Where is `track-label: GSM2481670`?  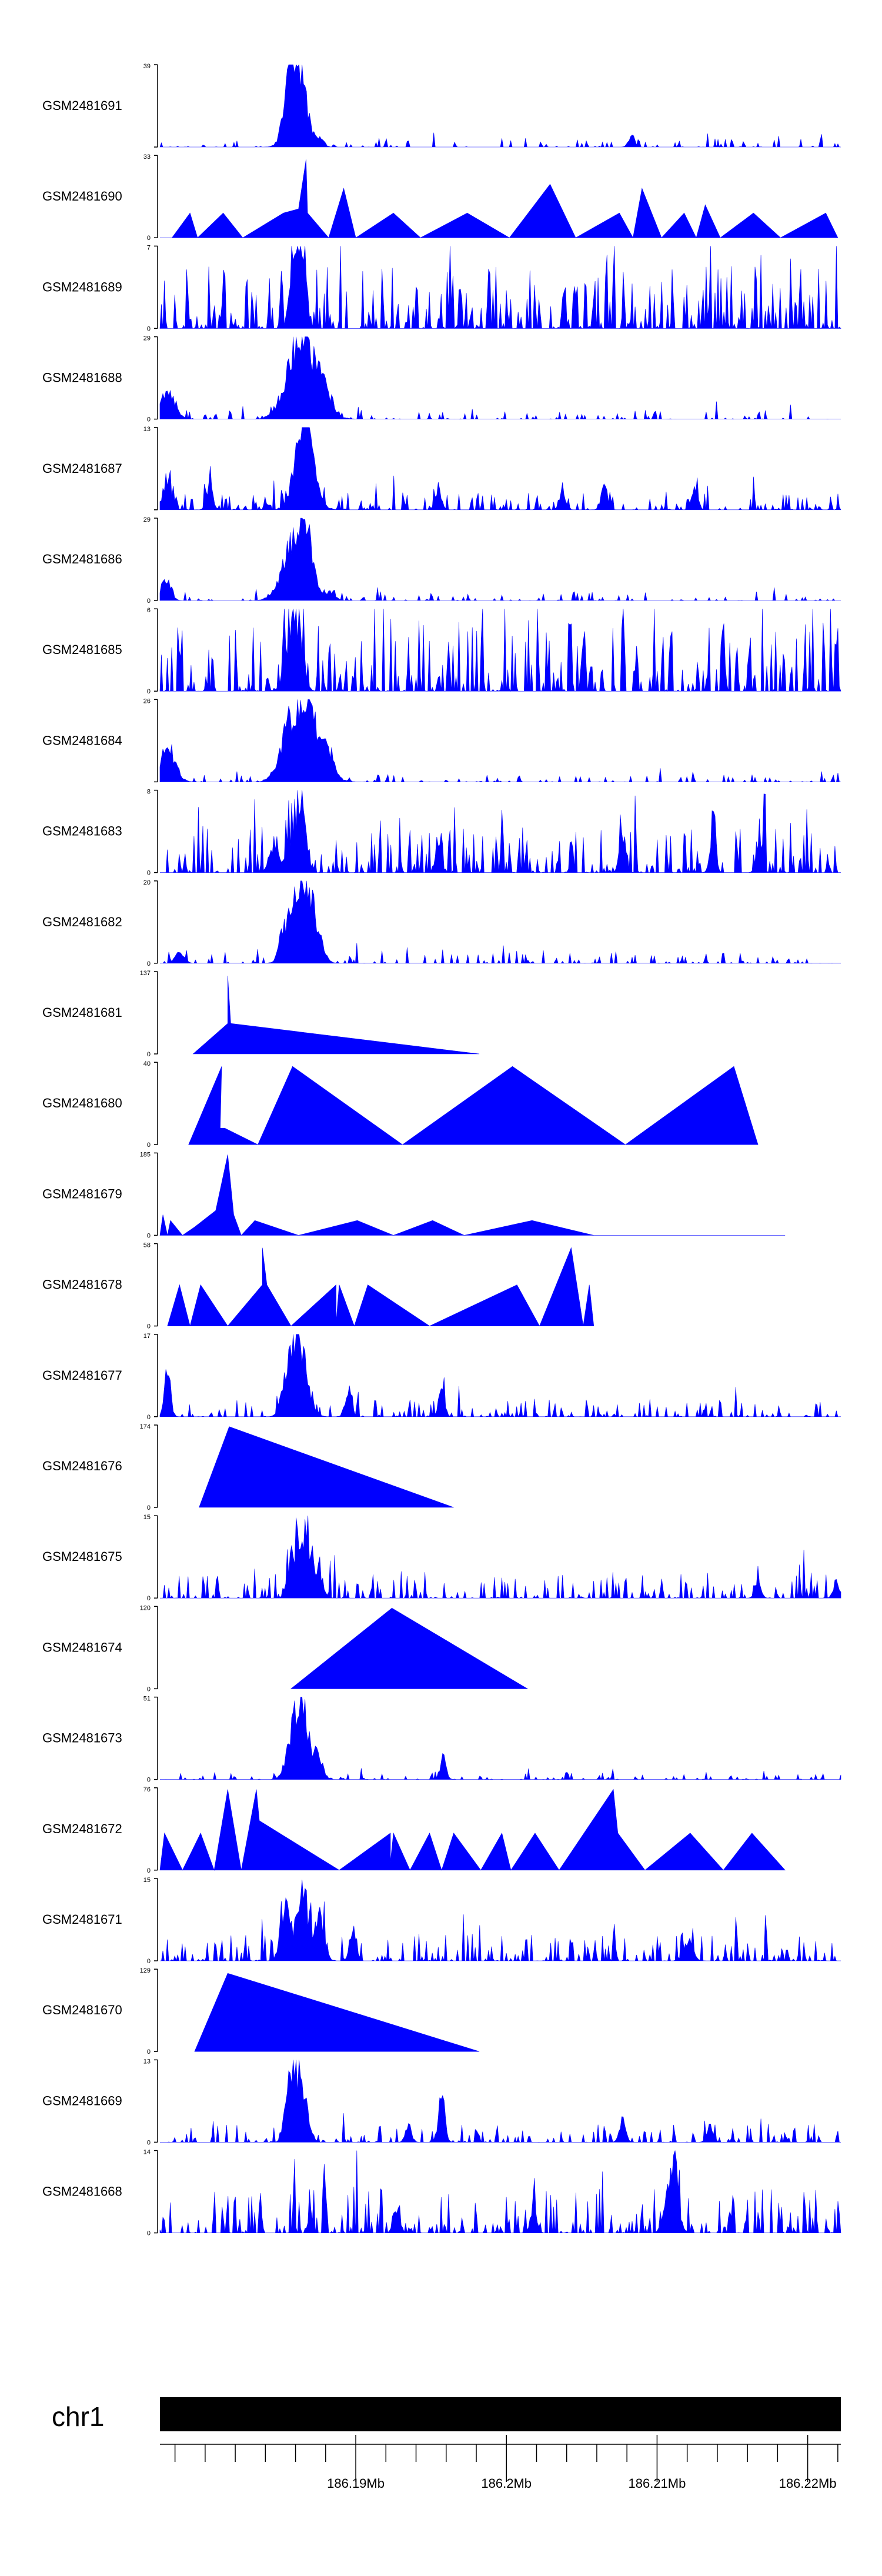
track-label: GSM2481670 is located at coordinates (82, 2010).